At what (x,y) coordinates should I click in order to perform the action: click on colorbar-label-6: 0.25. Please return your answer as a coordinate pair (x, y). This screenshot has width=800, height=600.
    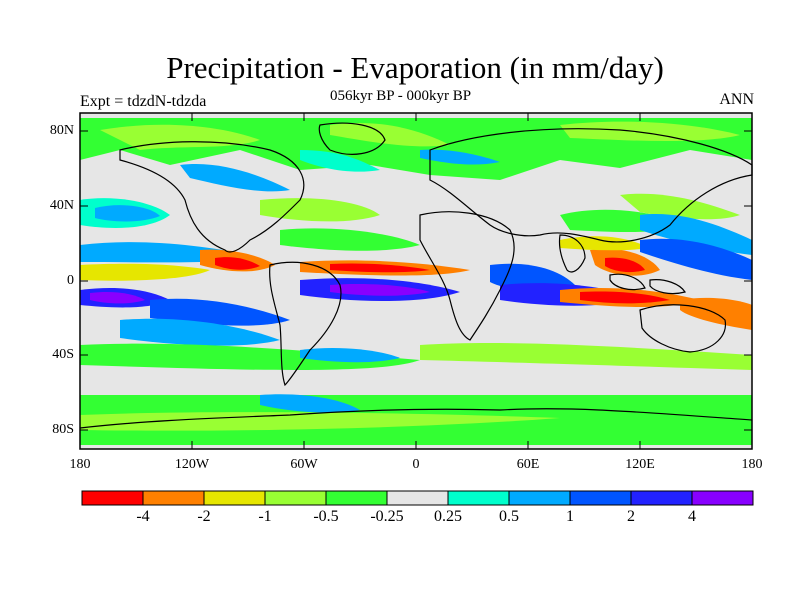
    Looking at the image, I should click on (448, 516).